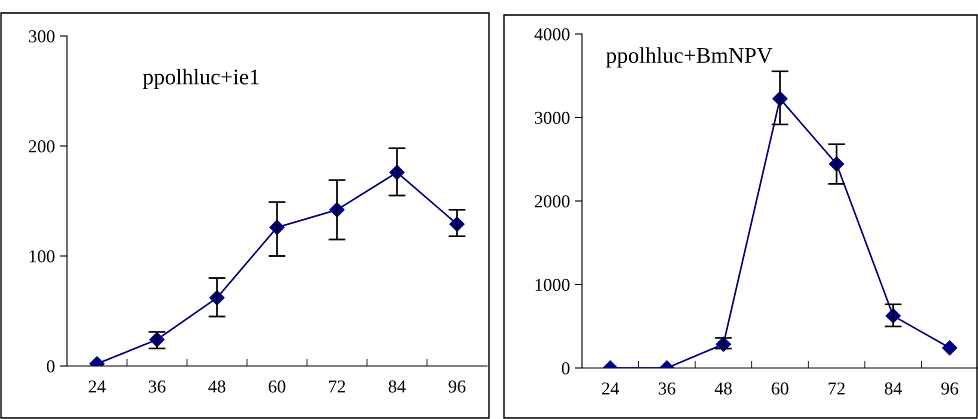  Describe the element at coordinates (552, 118) in the screenshot. I see `y-tick-label: 3000` at that location.